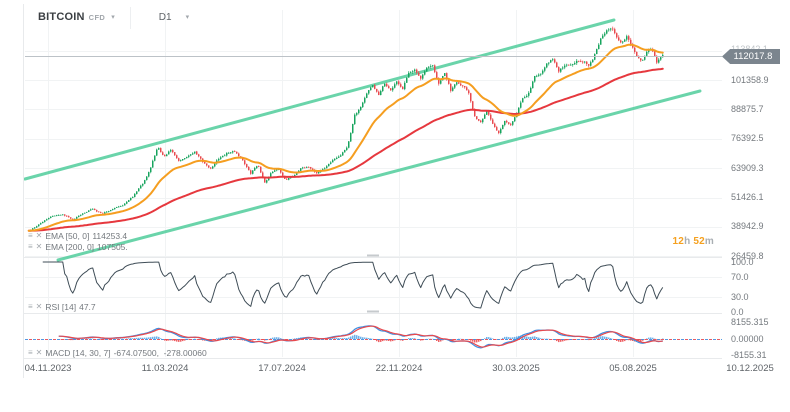 The height and width of the screenshot is (412, 790). I want to click on macd-label: MACD [14, 30, 7], so click(78, 353).